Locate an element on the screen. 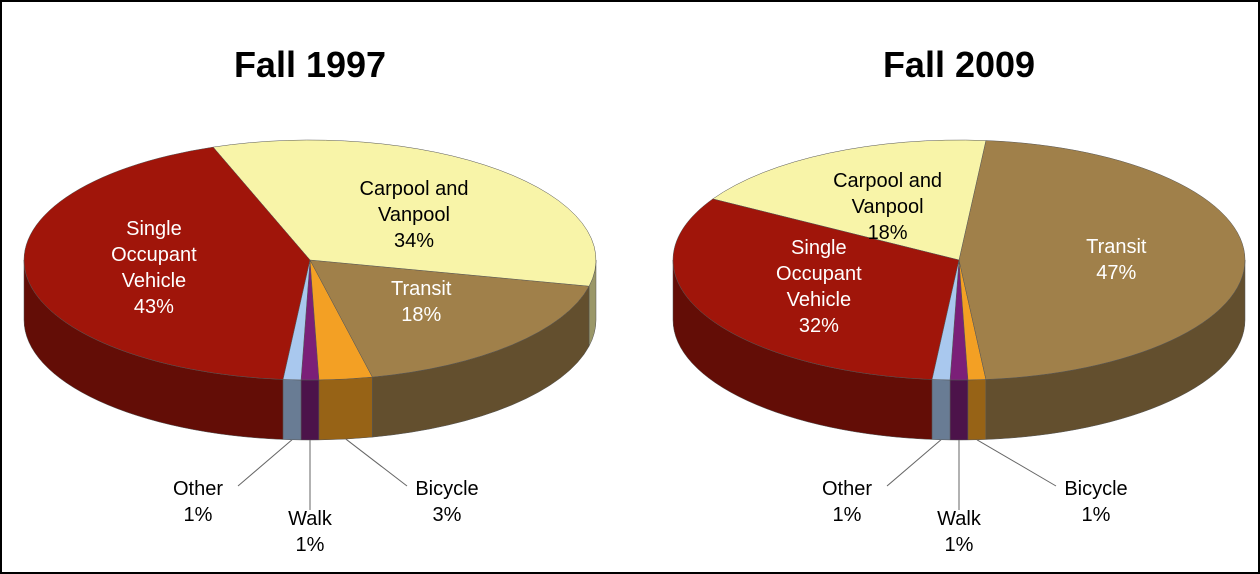 The width and height of the screenshot is (1260, 574). slice-label: Bicycle 1% is located at coordinates (1096, 502).